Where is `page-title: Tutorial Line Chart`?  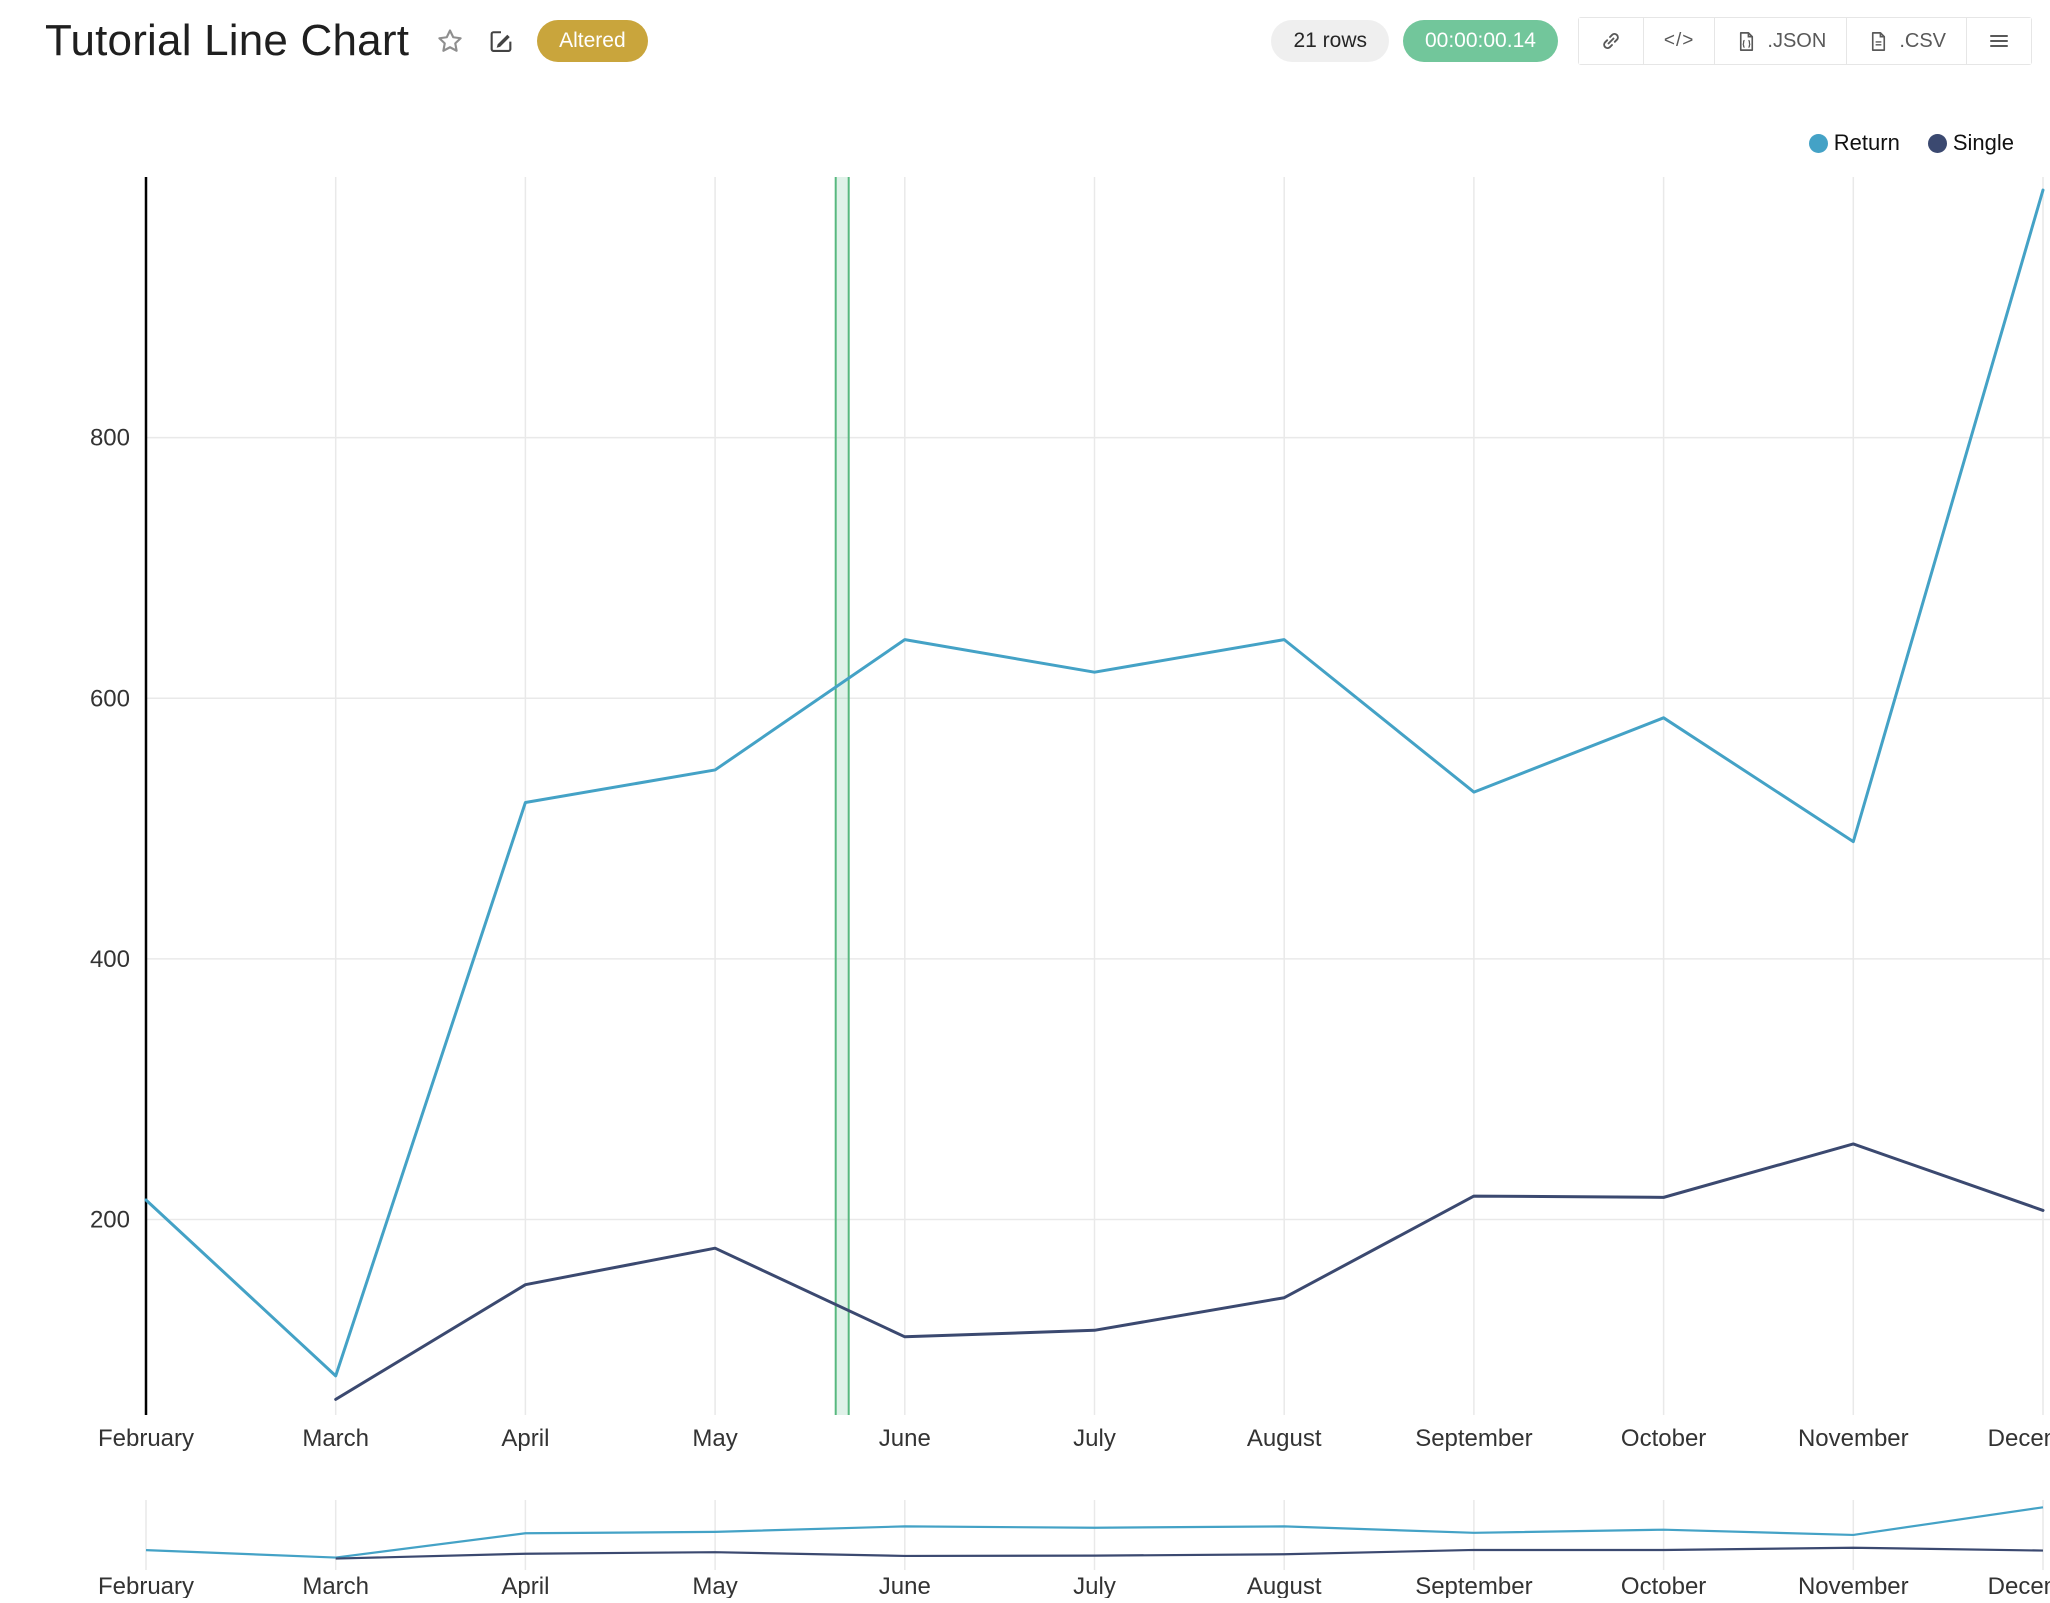 page-title: Tutorial Line Chart is located at coordinates (227, 40).